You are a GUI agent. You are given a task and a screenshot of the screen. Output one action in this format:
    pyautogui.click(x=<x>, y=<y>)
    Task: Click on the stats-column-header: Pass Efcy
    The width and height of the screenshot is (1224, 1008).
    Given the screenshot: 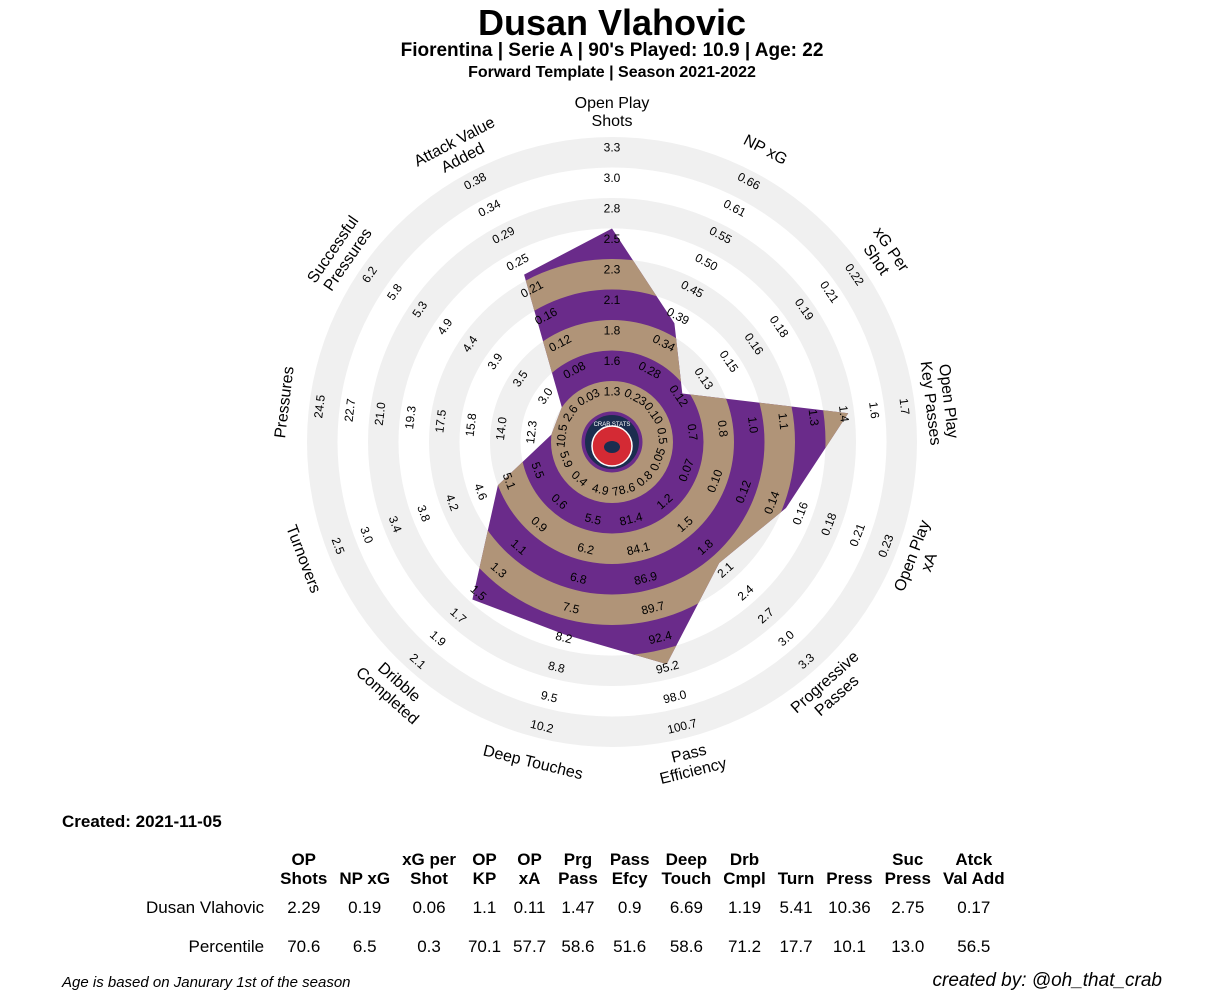 What is the action you would take?
    pyautogui.click(x=629, y=869)
    